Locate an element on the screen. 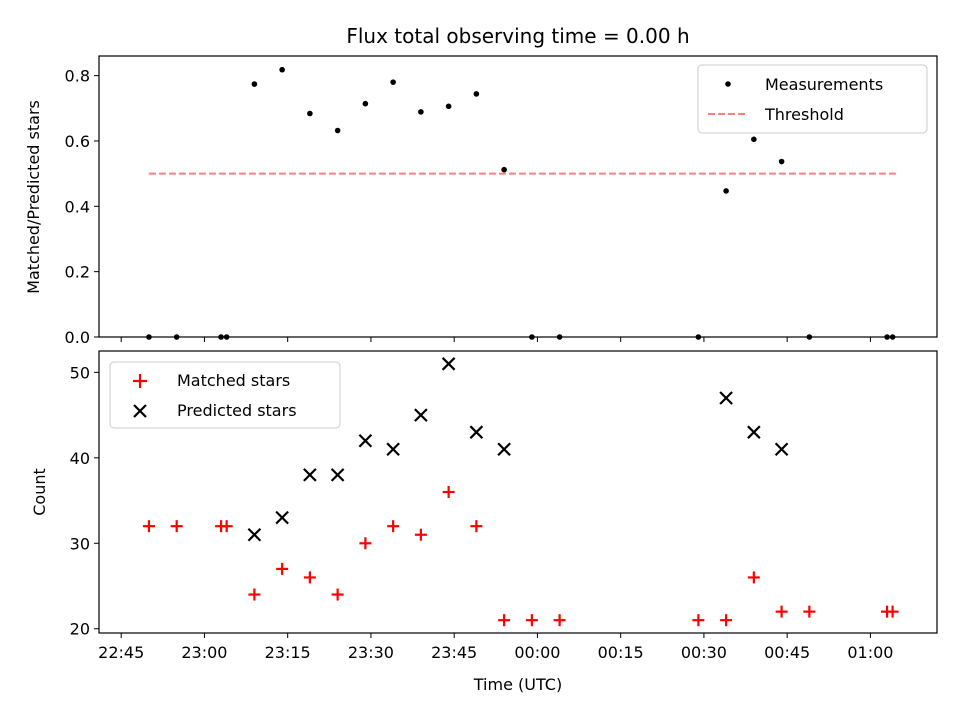 The height and width of the screenshot is (720, 960). bottom-y-axis-label: Count is located at coordinates (39, 492).